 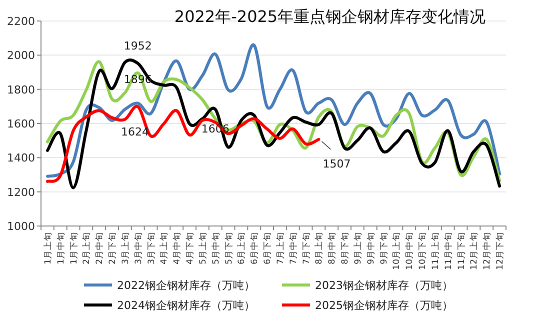 I want to click on x-tick-label: 3月上旬, so click(x=125, y=248).